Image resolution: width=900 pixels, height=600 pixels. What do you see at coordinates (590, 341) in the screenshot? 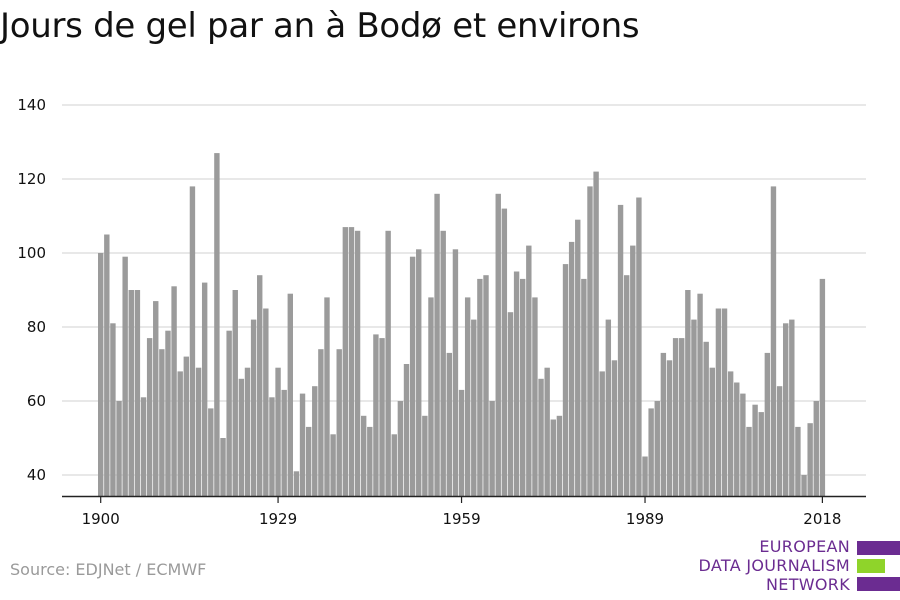
I see `bar-1980` at bounding box center [590, 341].